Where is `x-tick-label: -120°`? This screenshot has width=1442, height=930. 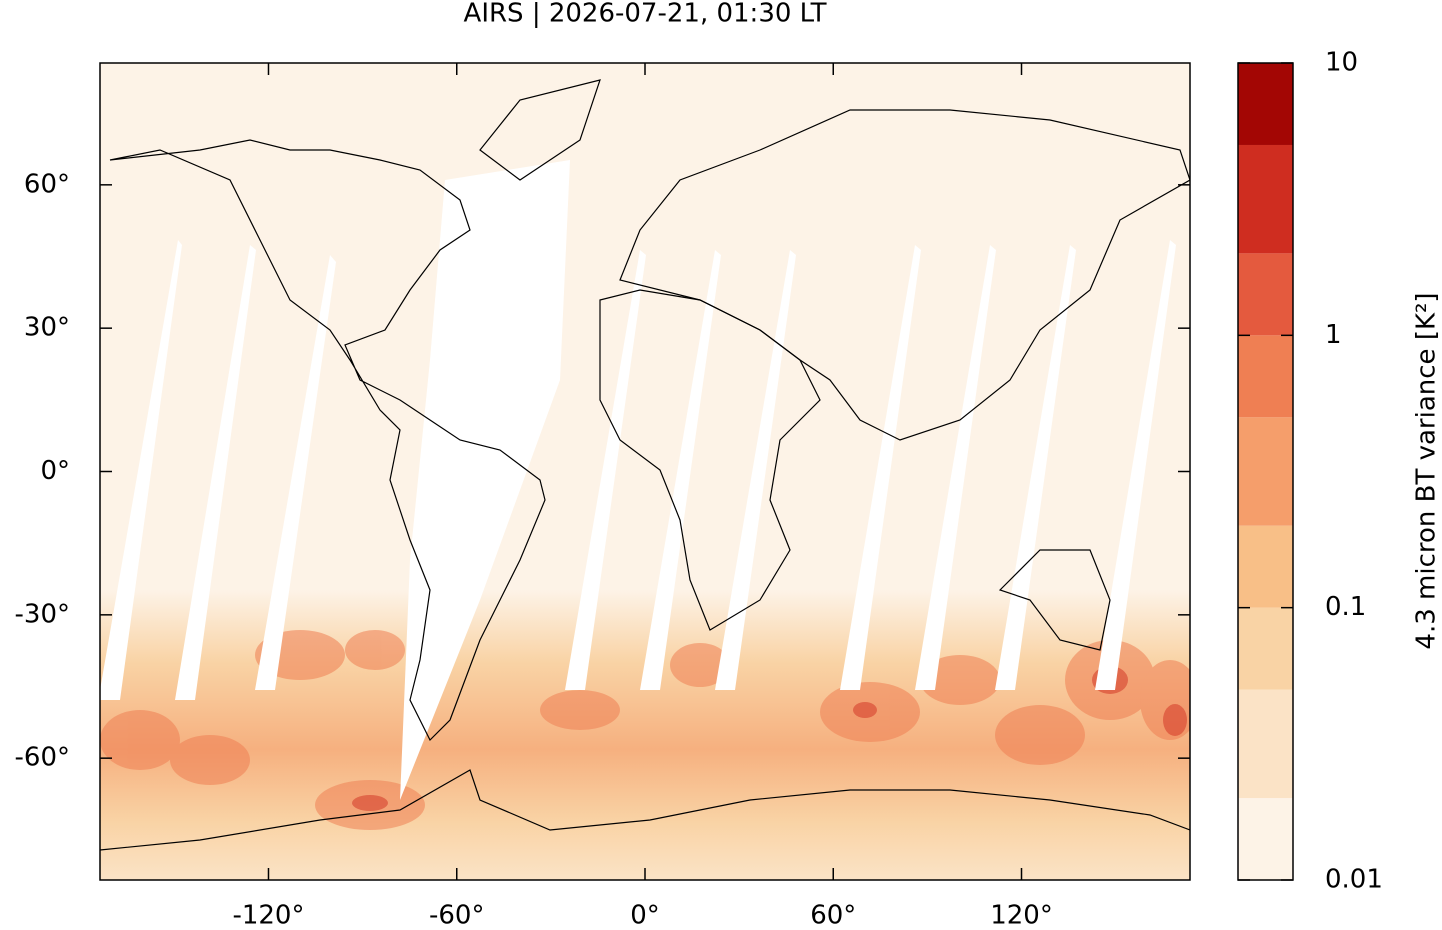 x-tick-label: -120° is located at coordinates (268, 915).